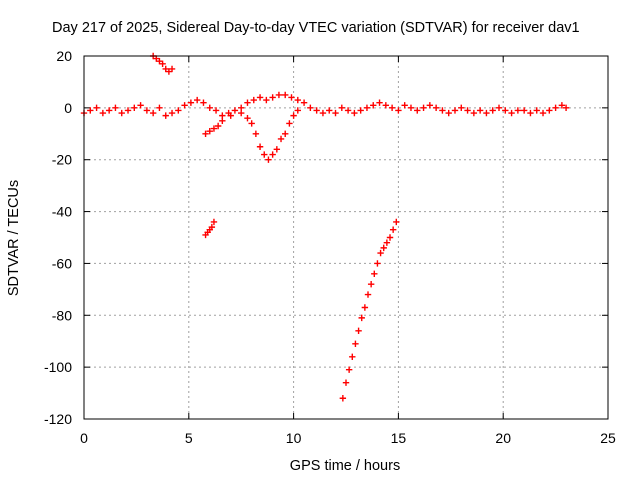  Describe the element at coordinates (64, 56) in the screenshot. I see `y-tick-label: 20` at that location.